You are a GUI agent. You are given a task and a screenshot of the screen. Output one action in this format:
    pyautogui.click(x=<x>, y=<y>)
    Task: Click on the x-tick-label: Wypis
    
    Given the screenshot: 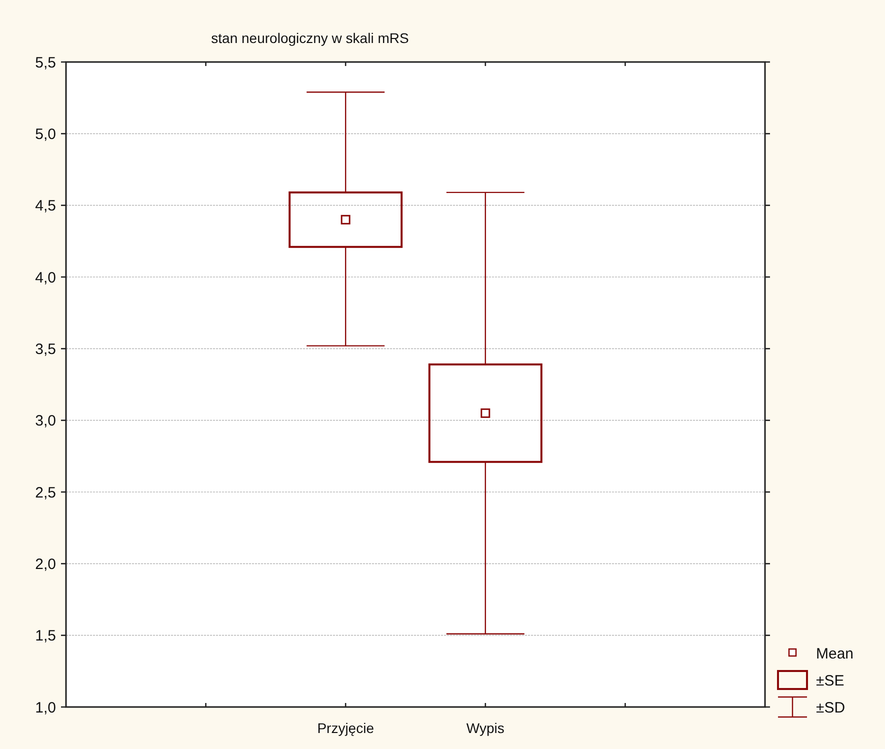 What is the action you would take?
    pyautogui.click(x=485, y=728)
    